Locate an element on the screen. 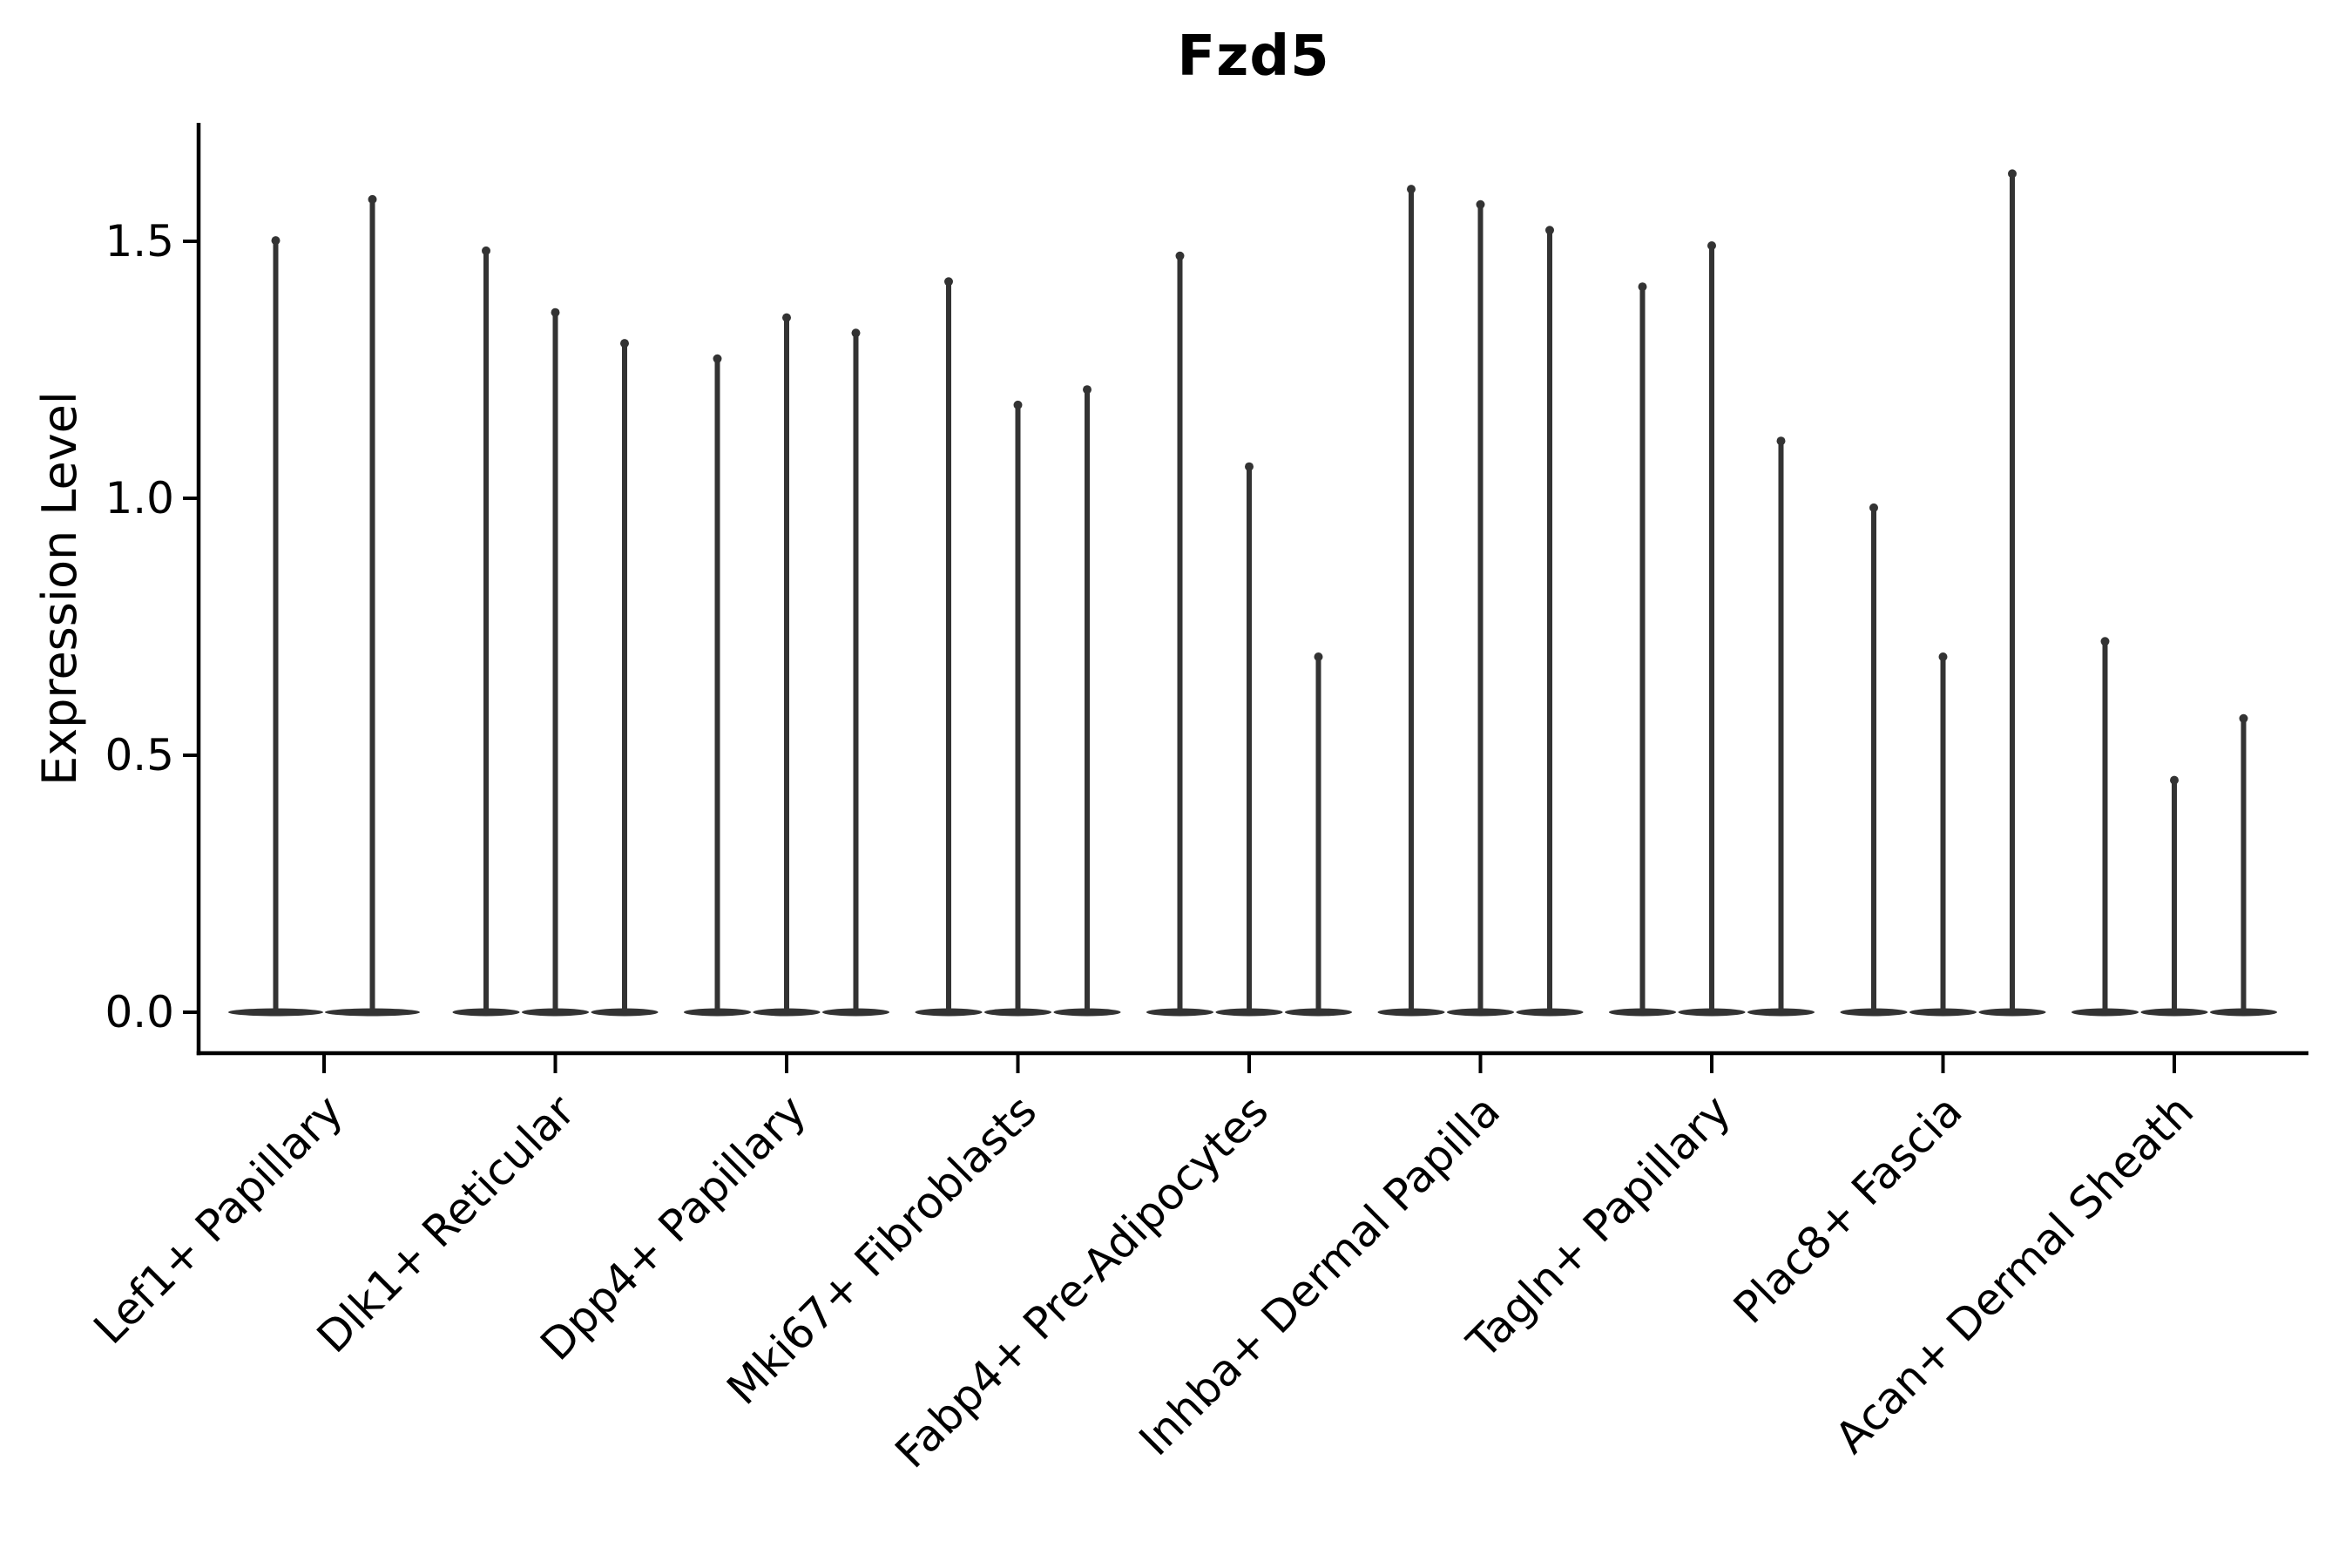 The image size is (2352, 1568). chart-title-row: Fzd5 is located at coordinates (1253, 56).